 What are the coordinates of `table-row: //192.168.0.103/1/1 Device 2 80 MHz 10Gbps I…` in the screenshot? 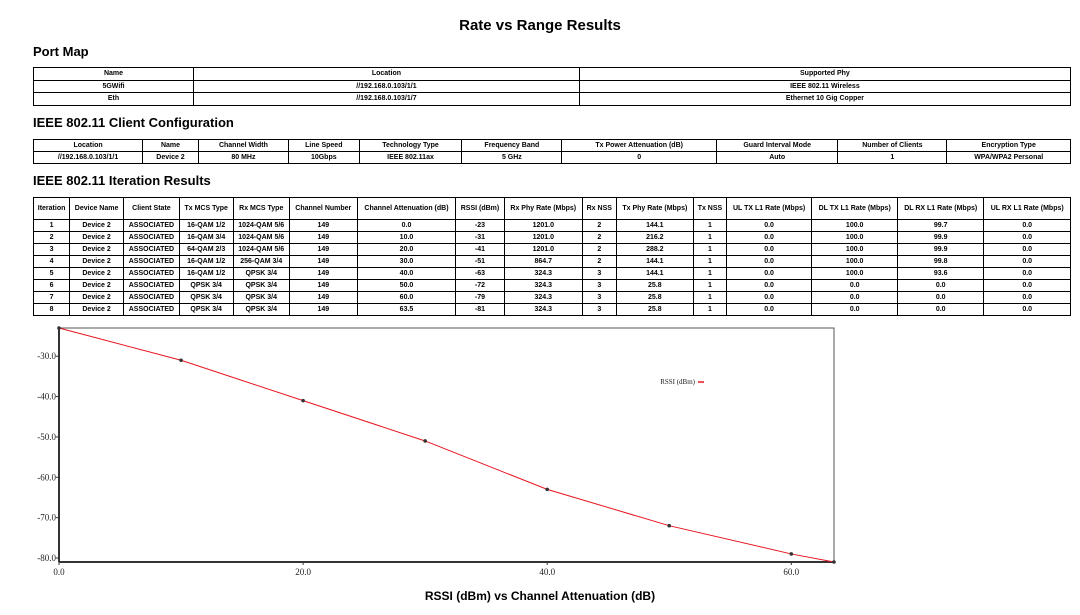 It's located at (551, 157).